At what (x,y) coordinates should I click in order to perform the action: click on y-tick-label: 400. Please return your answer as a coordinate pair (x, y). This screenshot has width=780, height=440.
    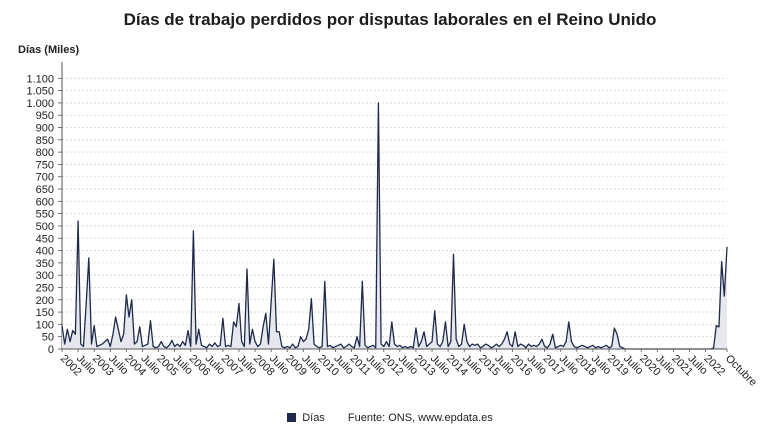
    Looking at the image, I should click on (45, 252).